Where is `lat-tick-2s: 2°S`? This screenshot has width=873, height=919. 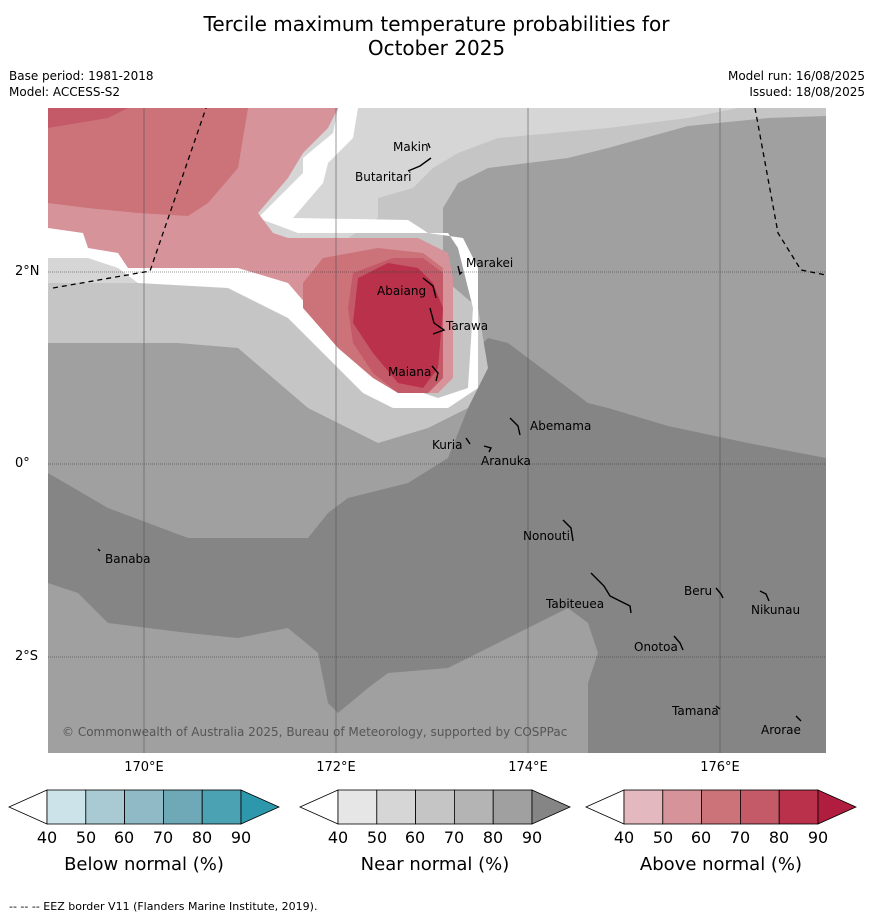 lat-tick-2s: 2°S is located at coordinates (27, 656).